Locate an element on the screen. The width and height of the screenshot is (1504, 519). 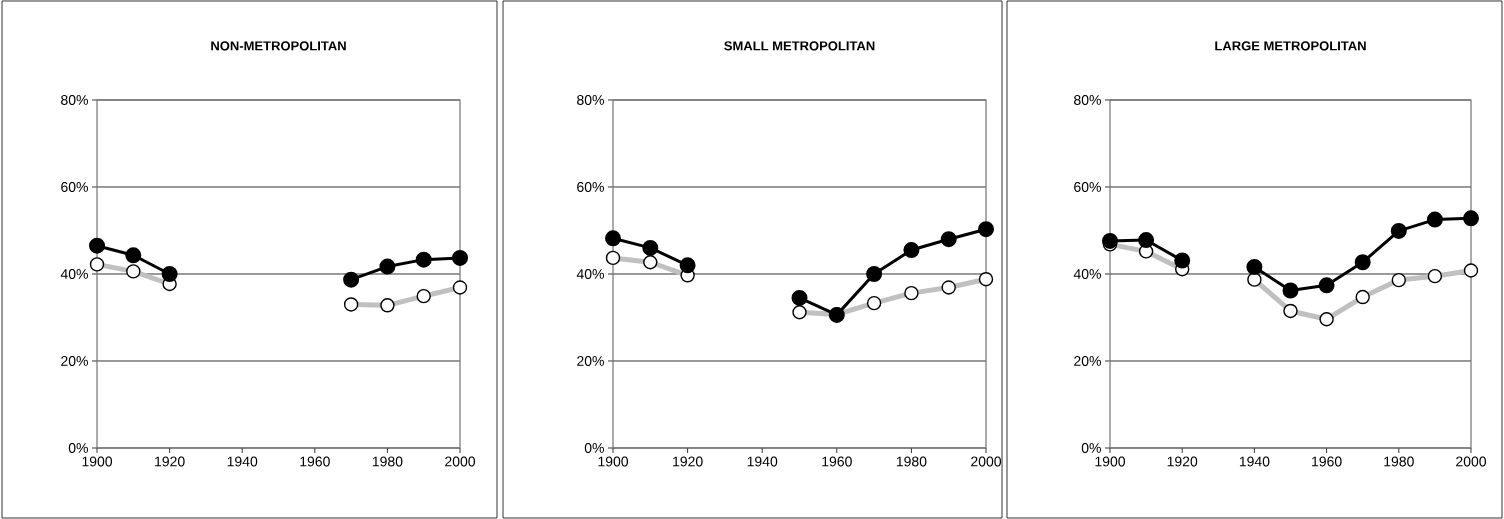
chart-title: SMALL METROPOLITAN is located at coordinates (799, 46).